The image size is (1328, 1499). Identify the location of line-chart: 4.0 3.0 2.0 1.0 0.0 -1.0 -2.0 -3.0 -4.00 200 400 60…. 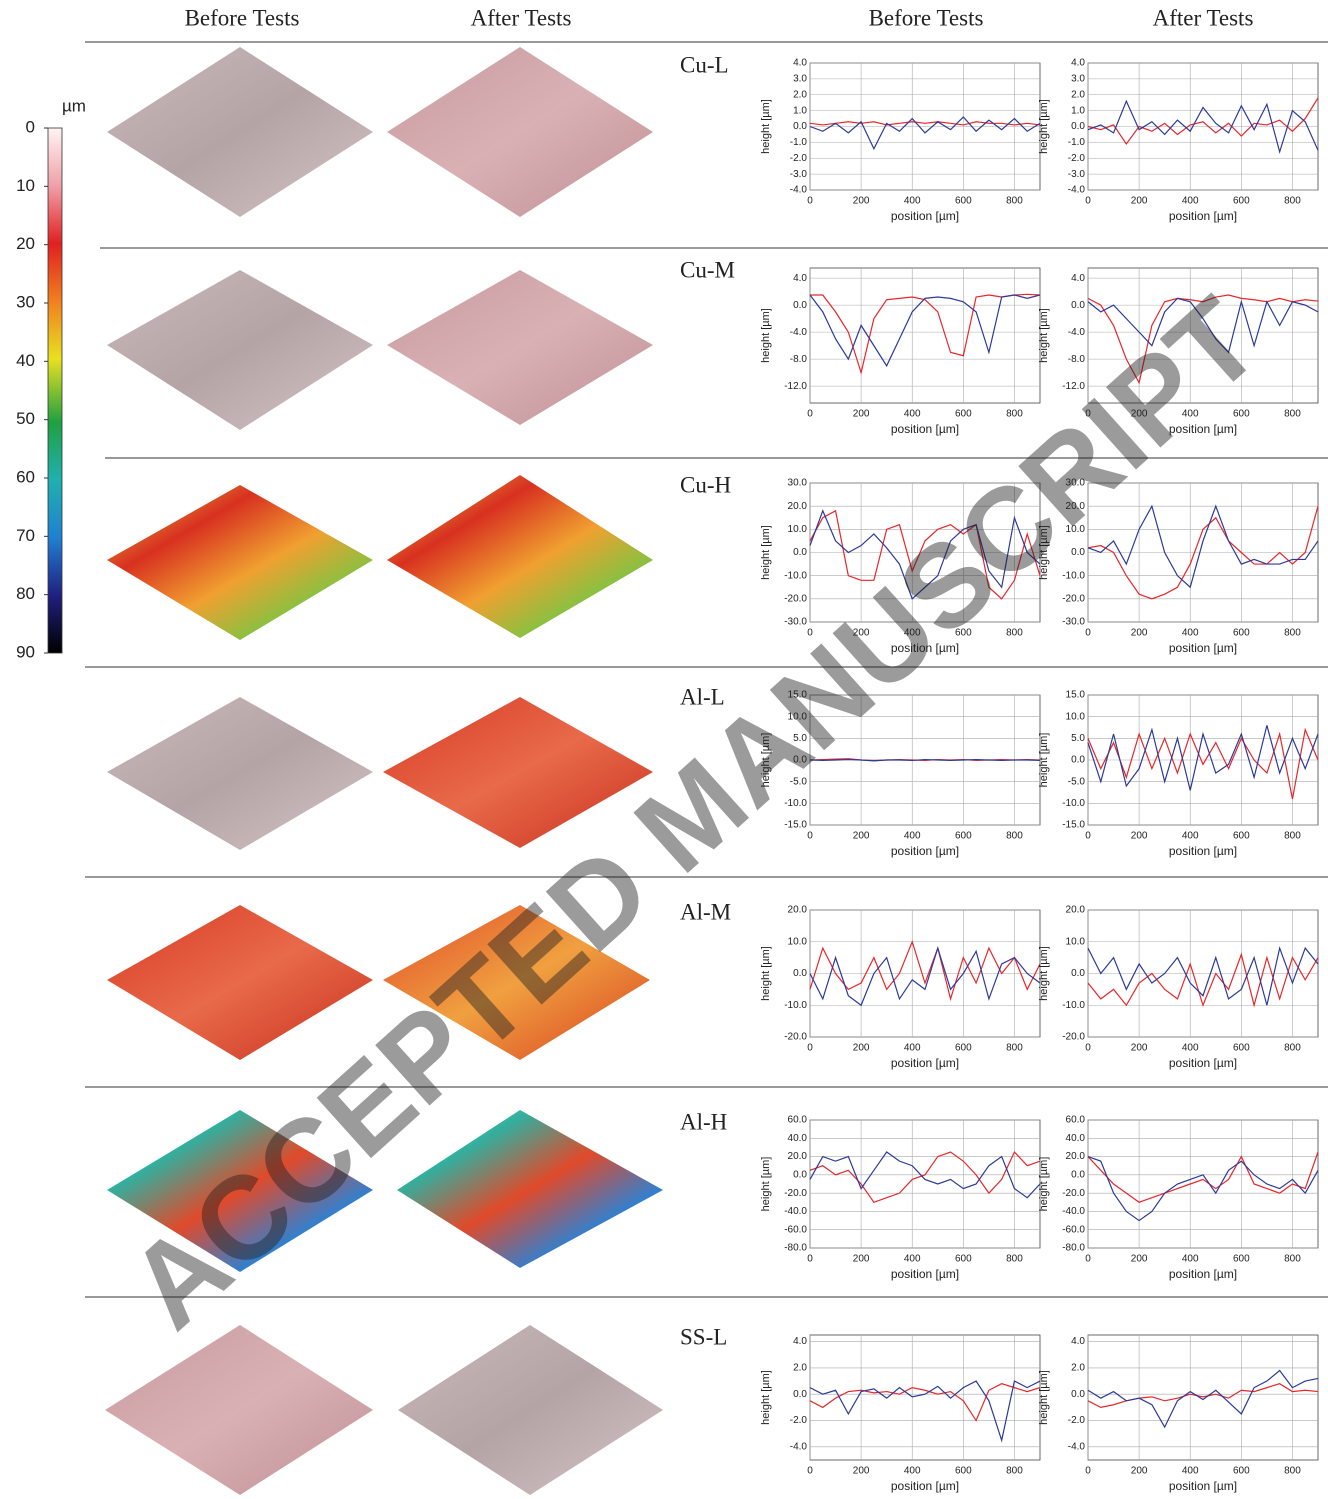
(900, 140).